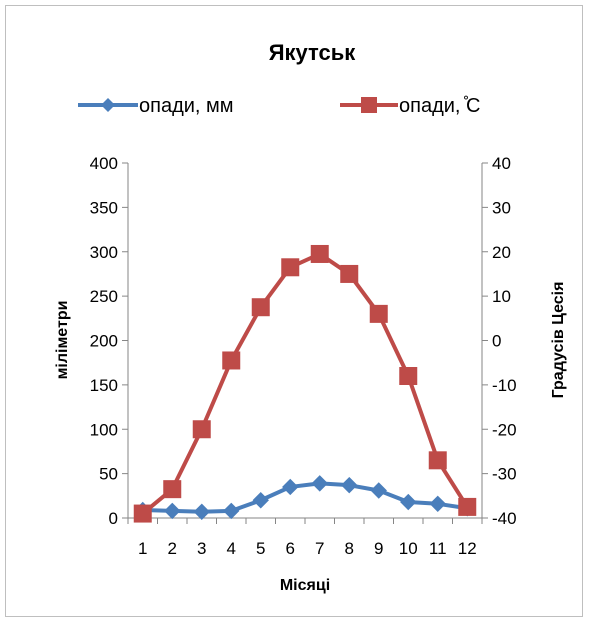 Image resolution: width=589 pixels, height=622 pixels. Describe the element at coordinates (104, 163) in the screenshot. I see `left-tick-label: 400` at that location.